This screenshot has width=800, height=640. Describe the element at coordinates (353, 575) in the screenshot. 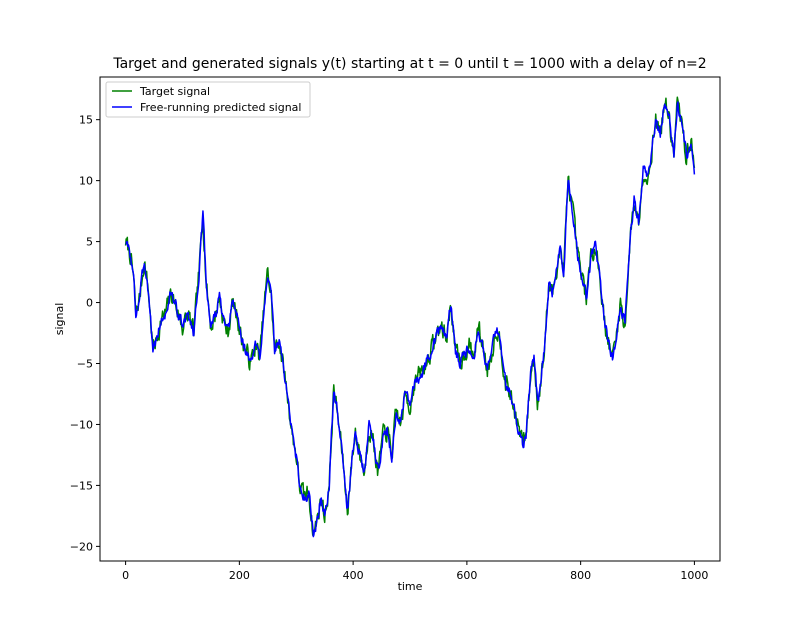

I see `x-tick-label: 400` at that location.